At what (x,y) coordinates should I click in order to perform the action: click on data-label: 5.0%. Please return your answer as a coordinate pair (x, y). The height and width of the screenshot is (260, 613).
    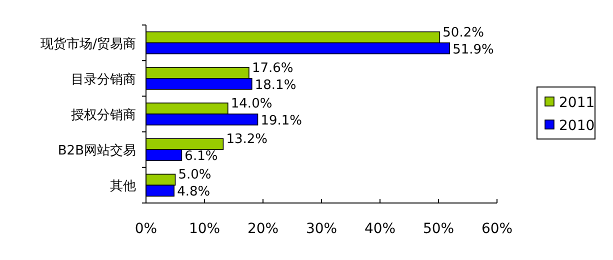
    Looking at the image, I should click on (195, 175).